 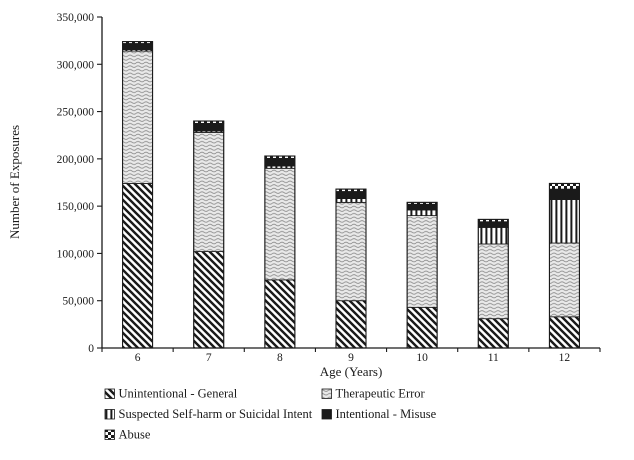 I want to click on x-category-label: 9, so click(x=351, y=358).